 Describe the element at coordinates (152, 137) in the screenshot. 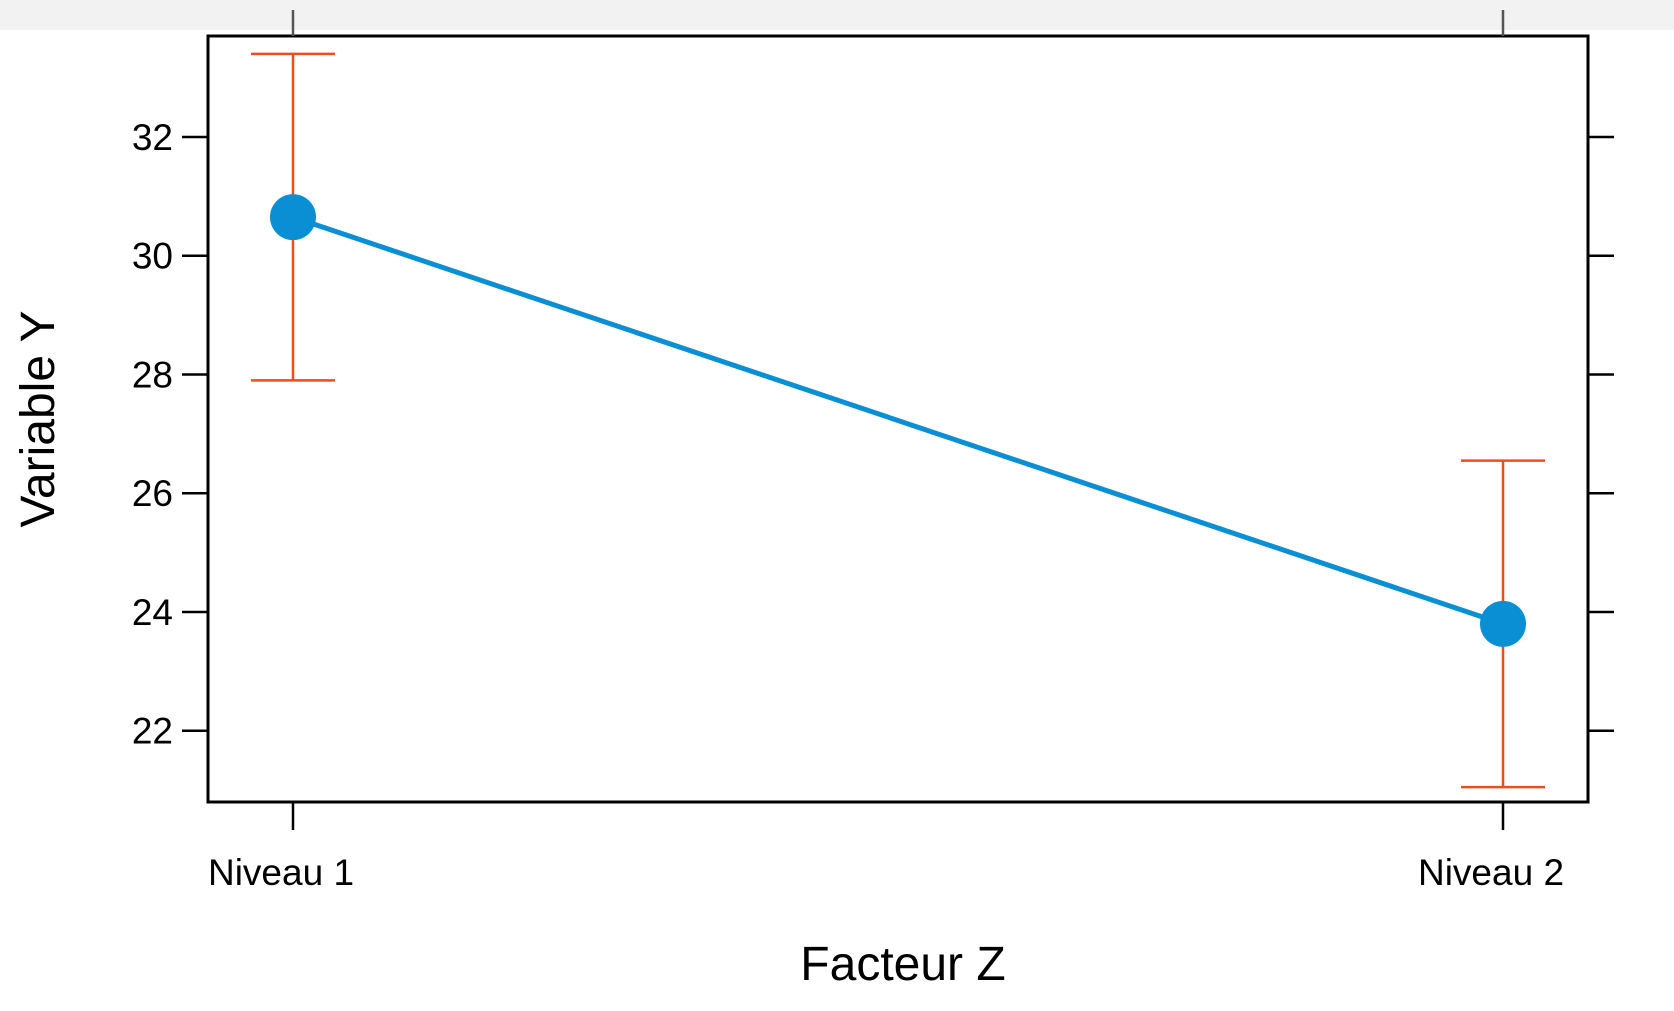

I see `y-tick-label: 32` at that location.